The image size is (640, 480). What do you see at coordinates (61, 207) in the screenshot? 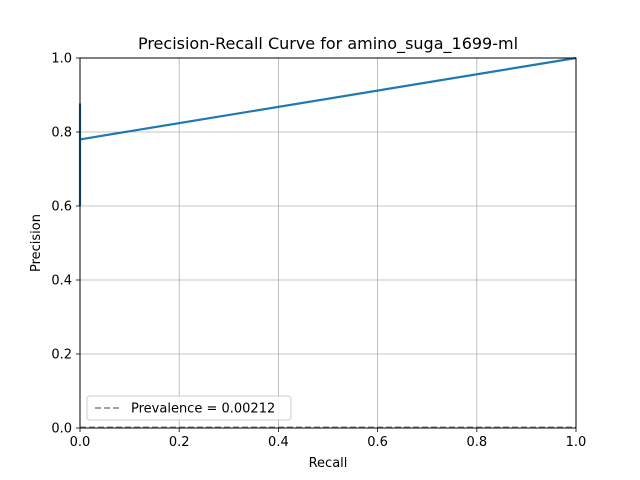
I see `y-tick-label: 0.6` at bounding box center [61, 207].